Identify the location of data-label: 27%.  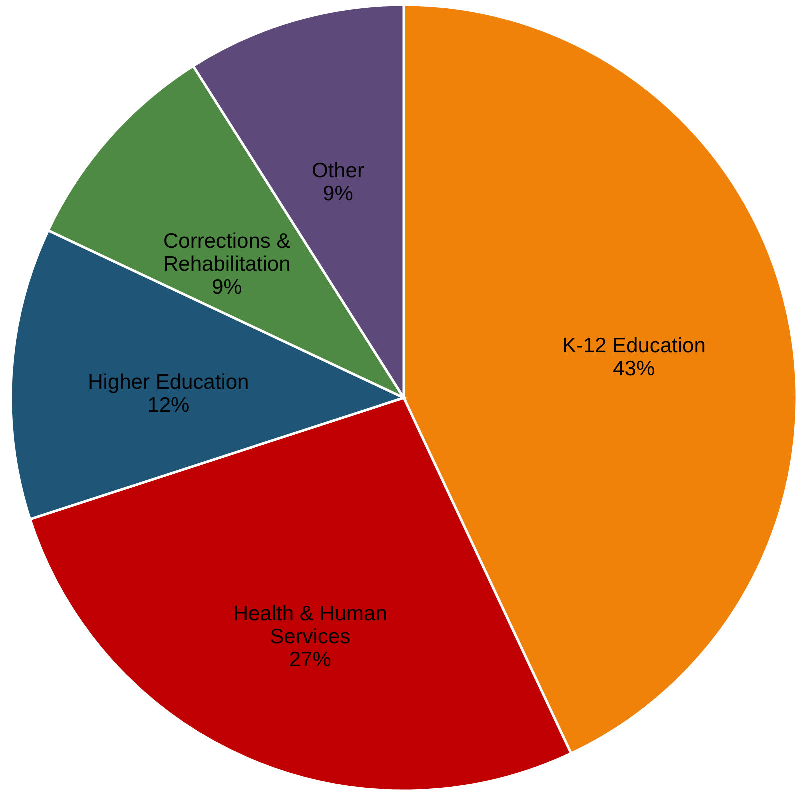
(310, 660).